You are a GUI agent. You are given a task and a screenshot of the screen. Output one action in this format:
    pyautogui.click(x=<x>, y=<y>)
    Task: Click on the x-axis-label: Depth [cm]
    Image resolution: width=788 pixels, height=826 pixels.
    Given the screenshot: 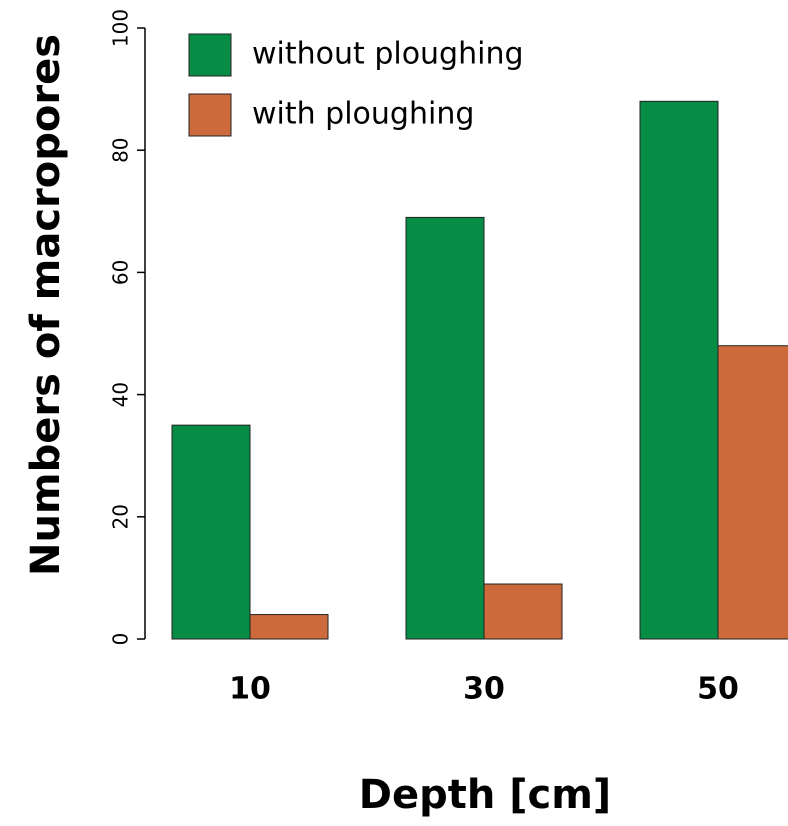 What is the action you would take?
    pyautogui.click(x=485, y=795)
    